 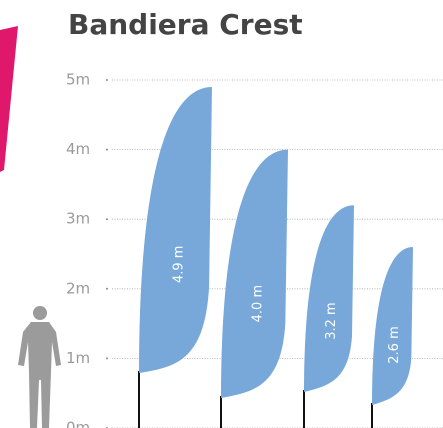 I want to click on y-tick-label: 2m, so click(x=78, y=288).